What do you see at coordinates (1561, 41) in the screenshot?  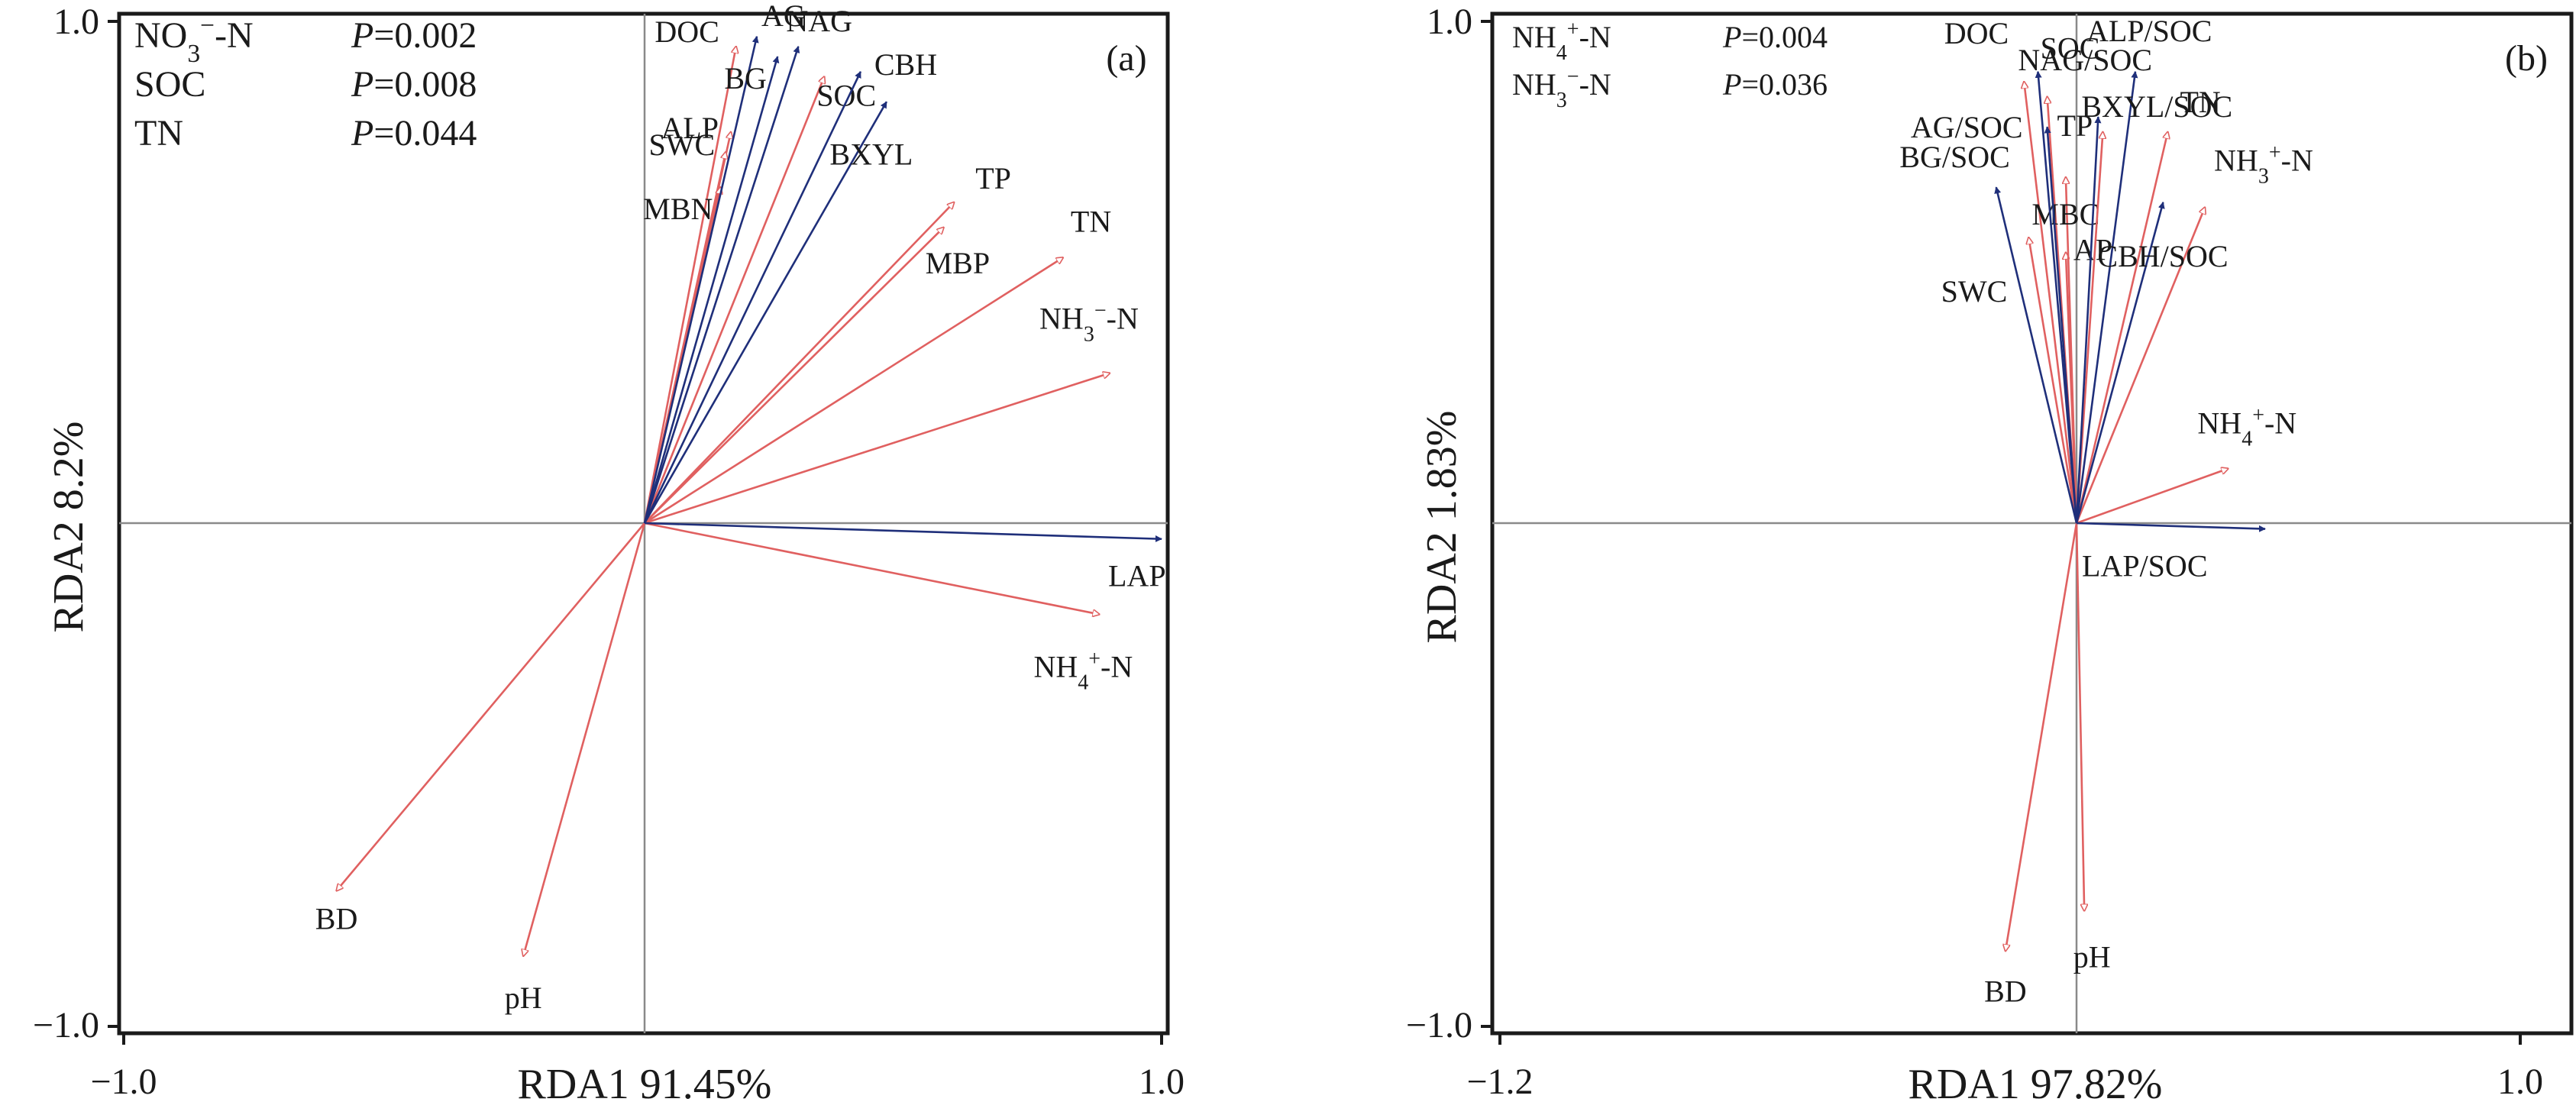 I see `panel-b-stat-variable-nh4plus-n: NH4+-N` at bounding box center [1561, 41].